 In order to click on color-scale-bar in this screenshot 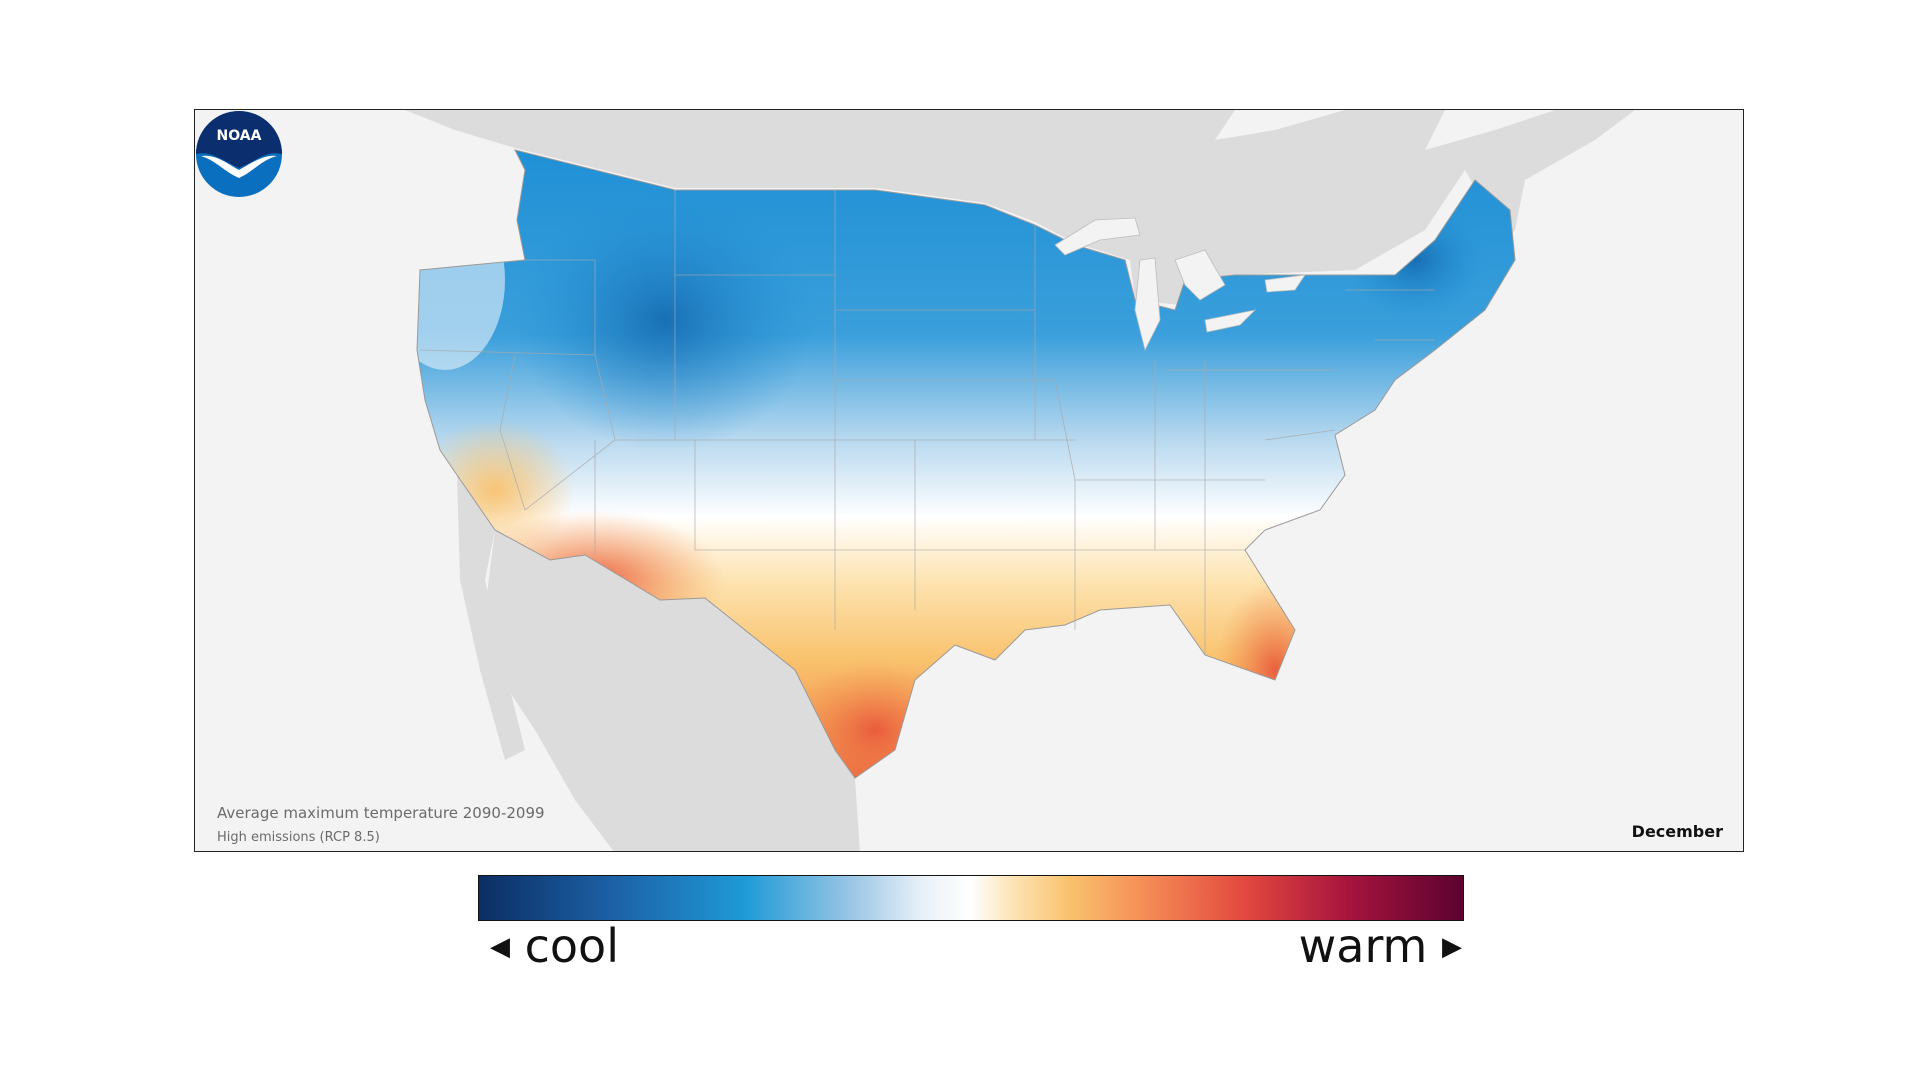, I will do `click(971, 898)`.